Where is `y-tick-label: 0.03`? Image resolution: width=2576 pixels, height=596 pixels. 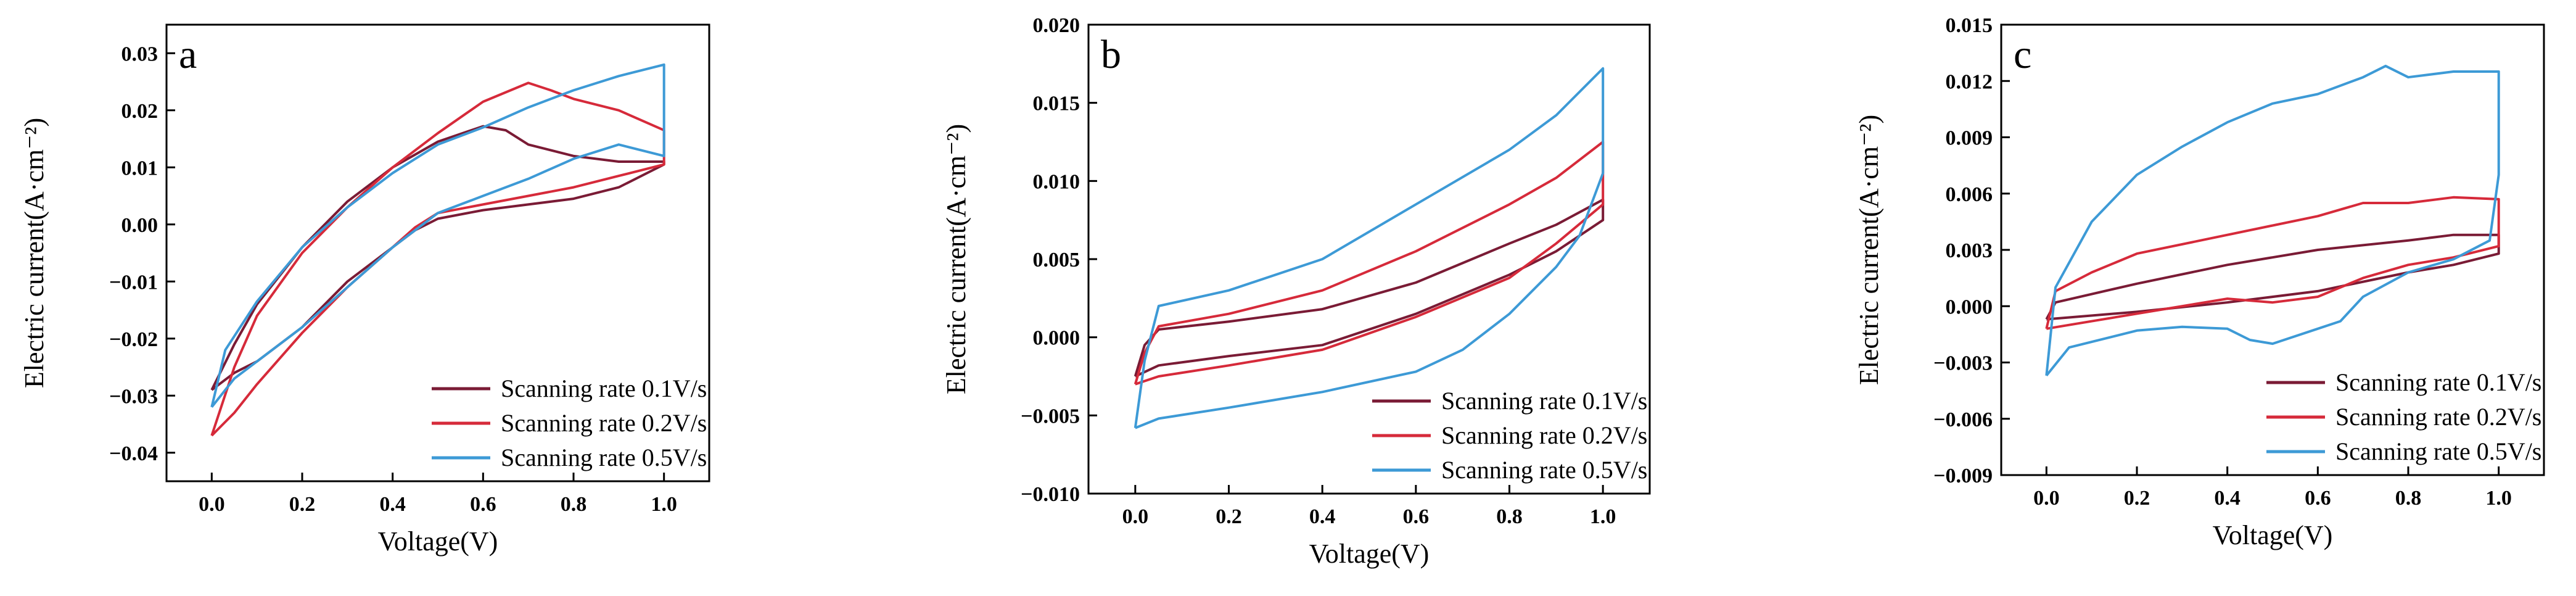 y-tick-label: 0.03 is located at coordinates (139, 54).